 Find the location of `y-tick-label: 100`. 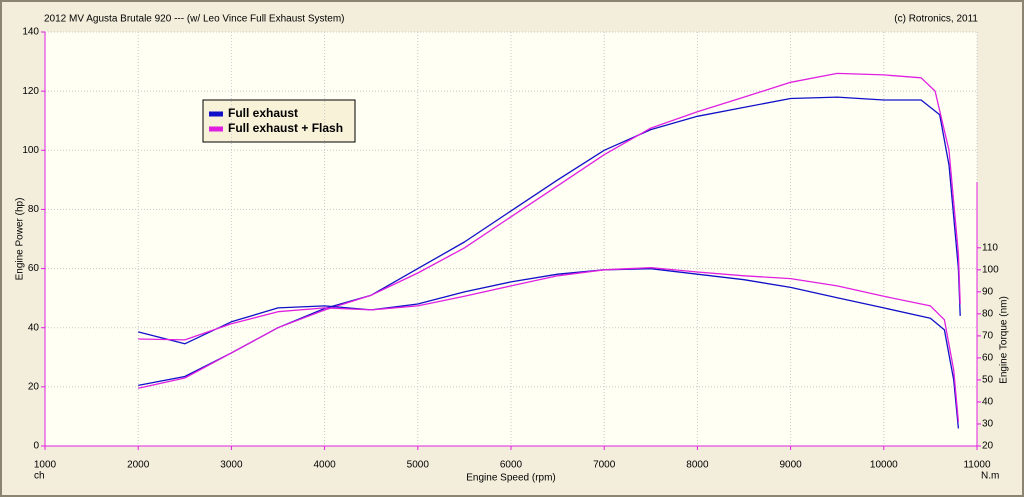

y-tick-label: 100 is located at coordinates (30, 150).